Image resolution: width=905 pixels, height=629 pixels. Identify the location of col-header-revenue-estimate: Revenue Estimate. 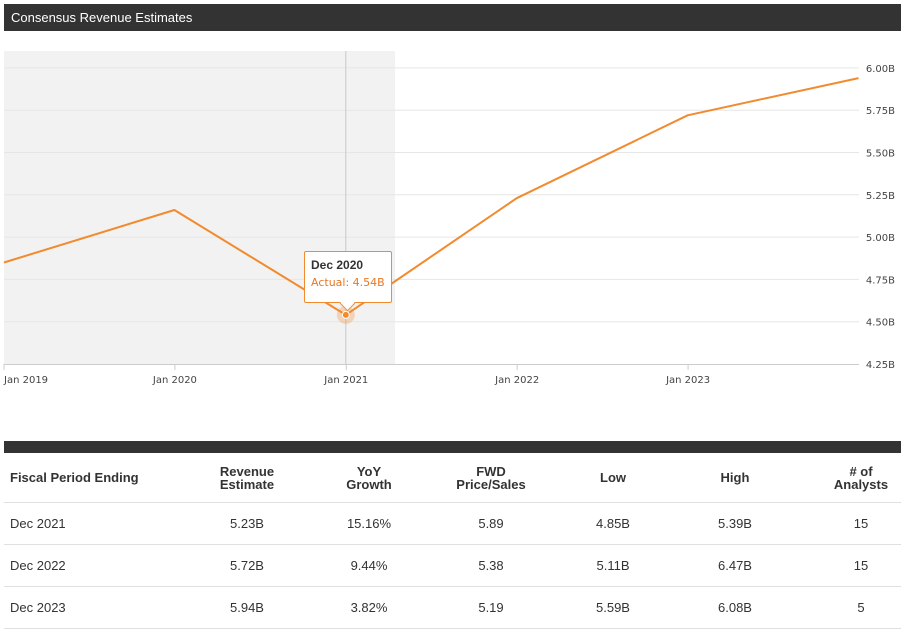
(247, 478).